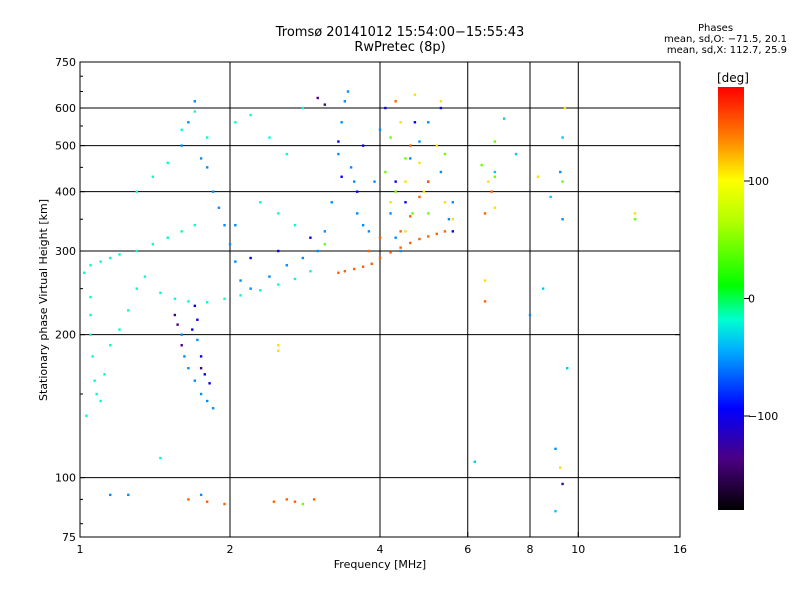  What do you see at coordinates (578, 549) in the screenshot?
I see `x-tick-label: 10` at bounding box center [578, 549].